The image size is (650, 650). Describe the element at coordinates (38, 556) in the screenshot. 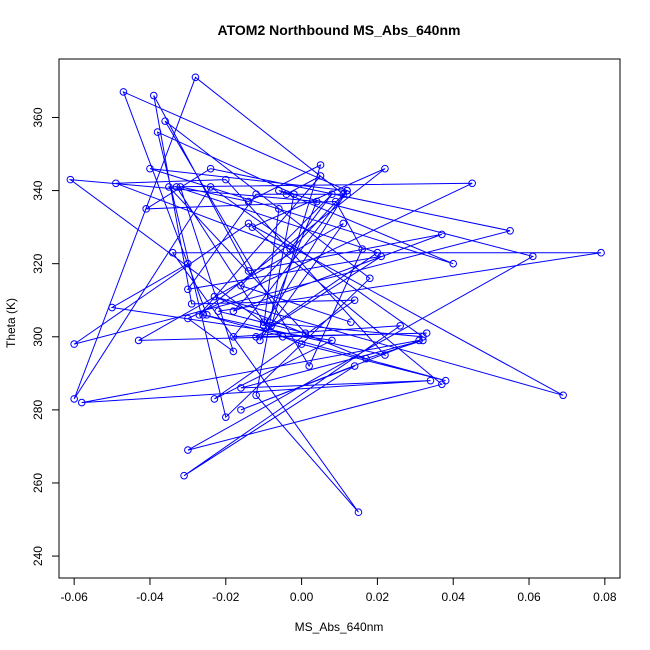

I see `y-tick-label: 240` at that location.